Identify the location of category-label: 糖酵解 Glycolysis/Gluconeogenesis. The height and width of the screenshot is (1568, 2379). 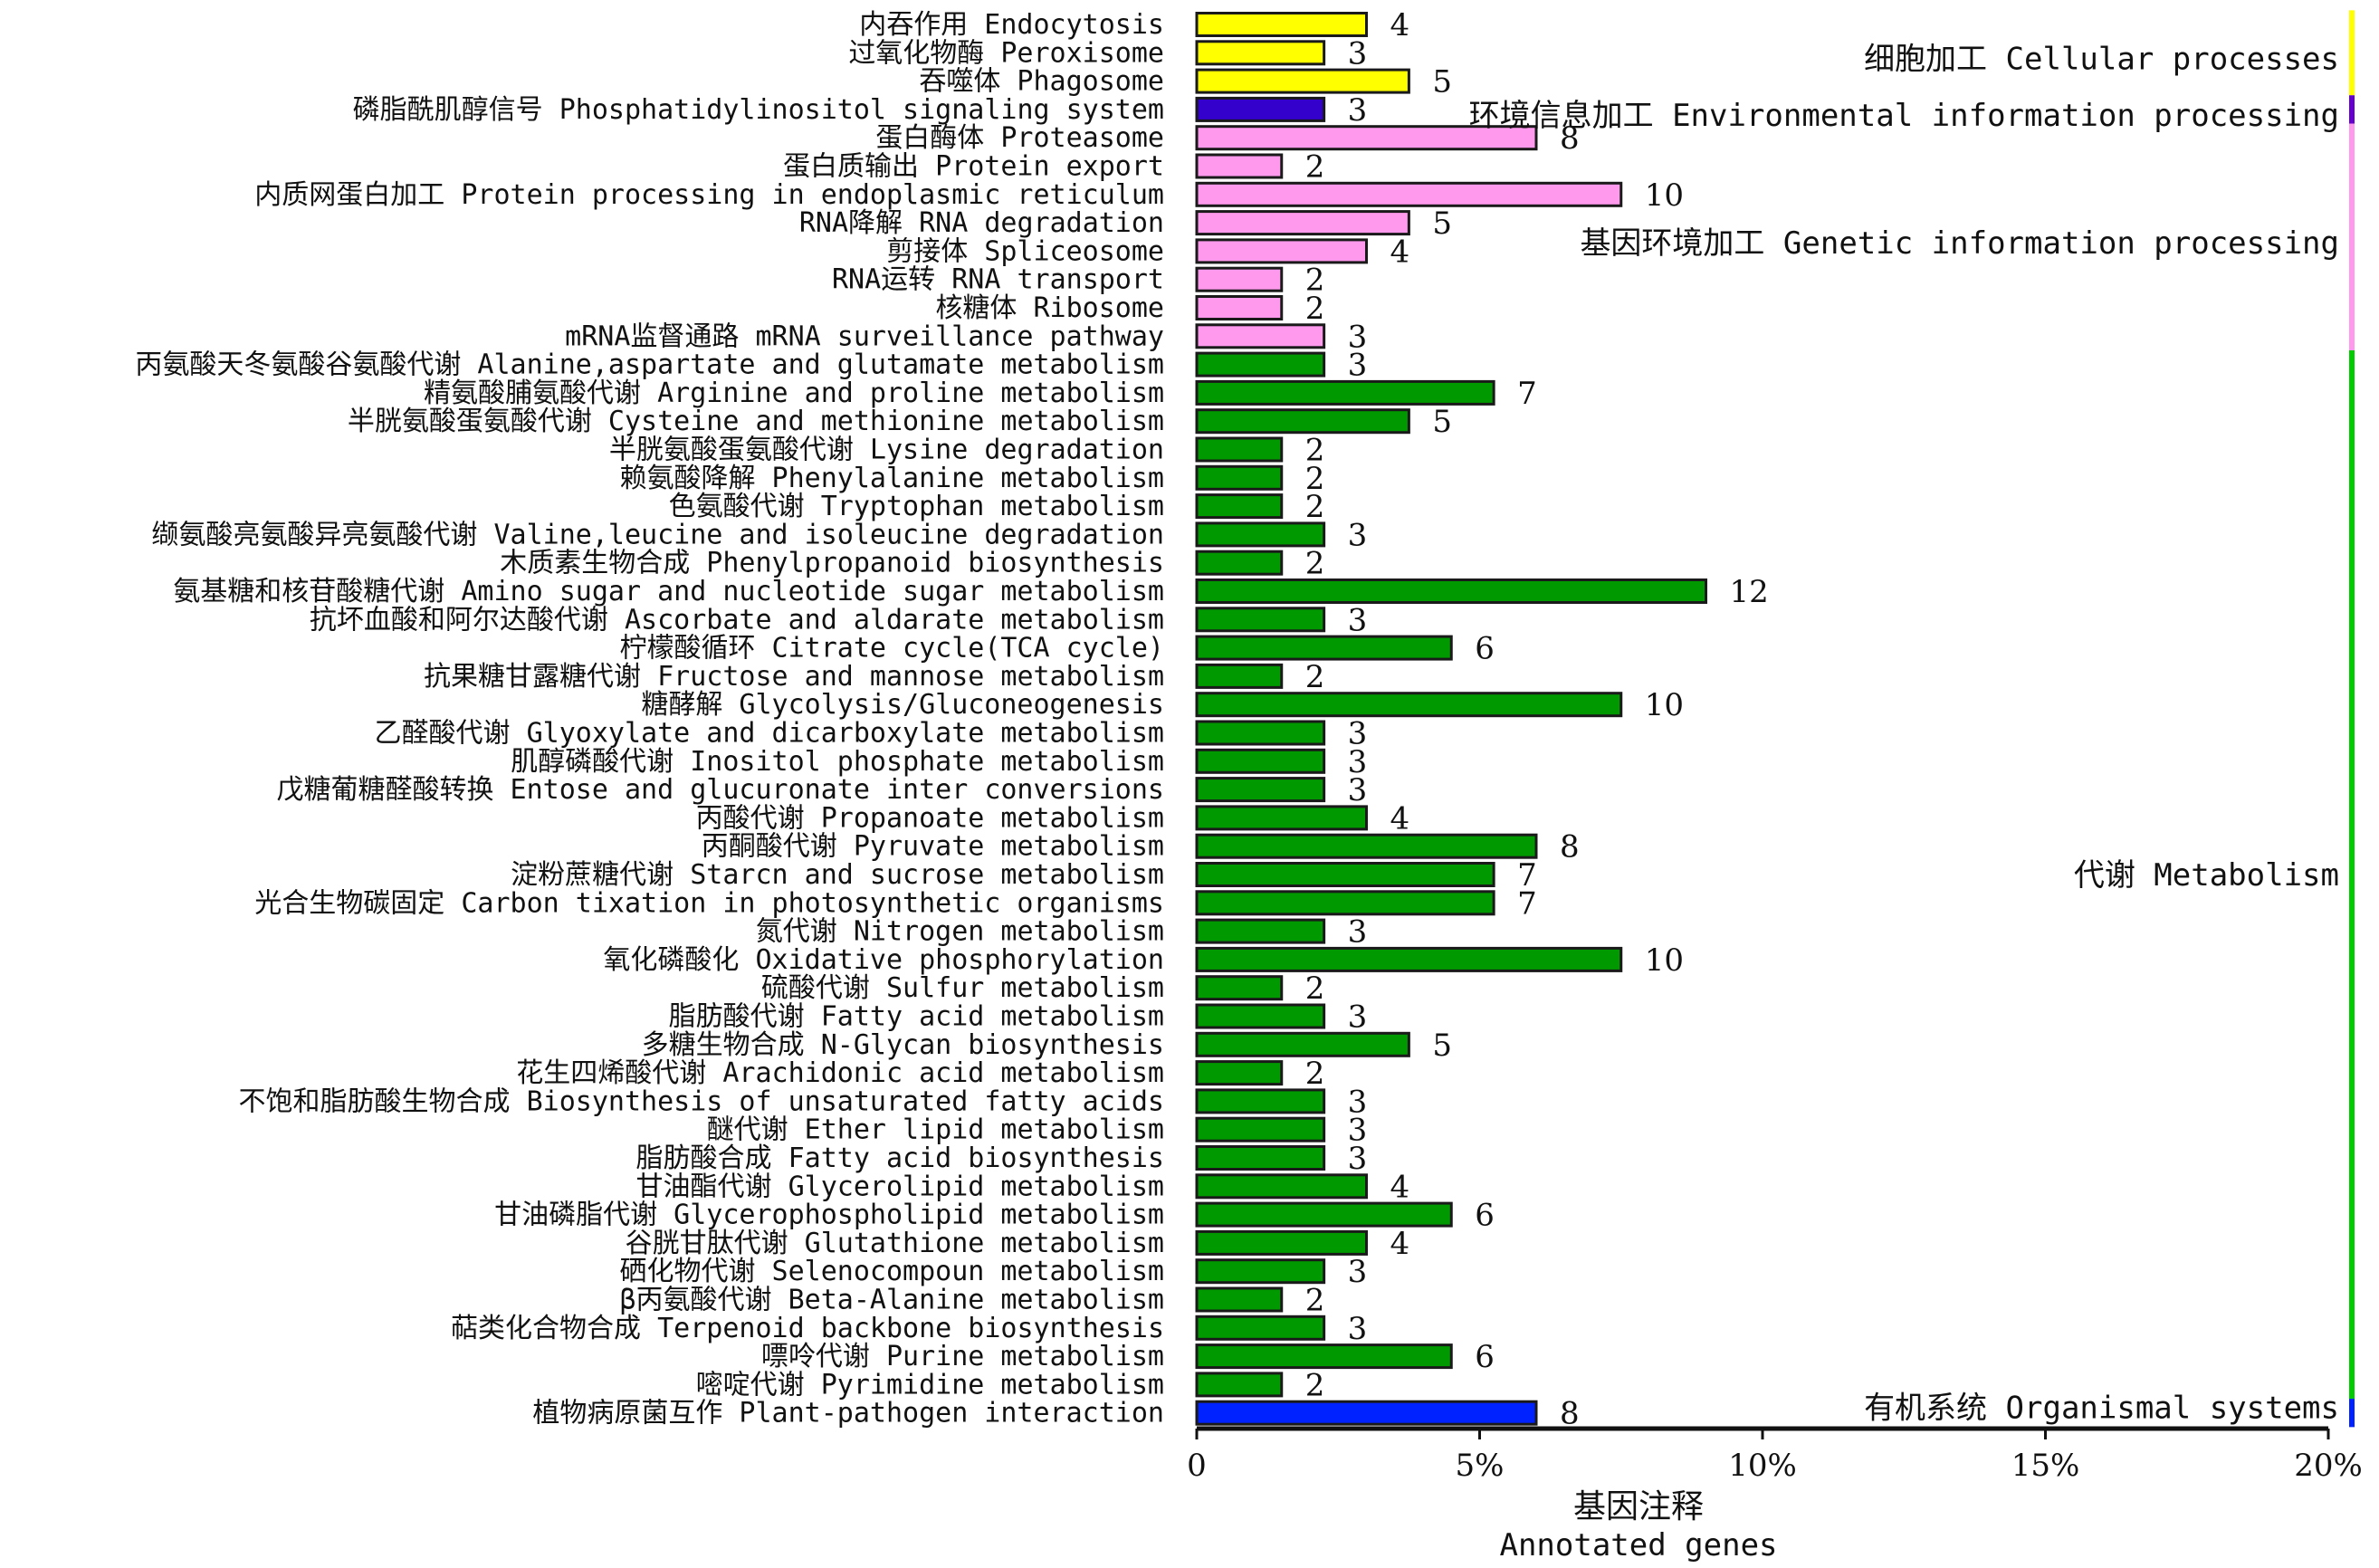
(903, 705).